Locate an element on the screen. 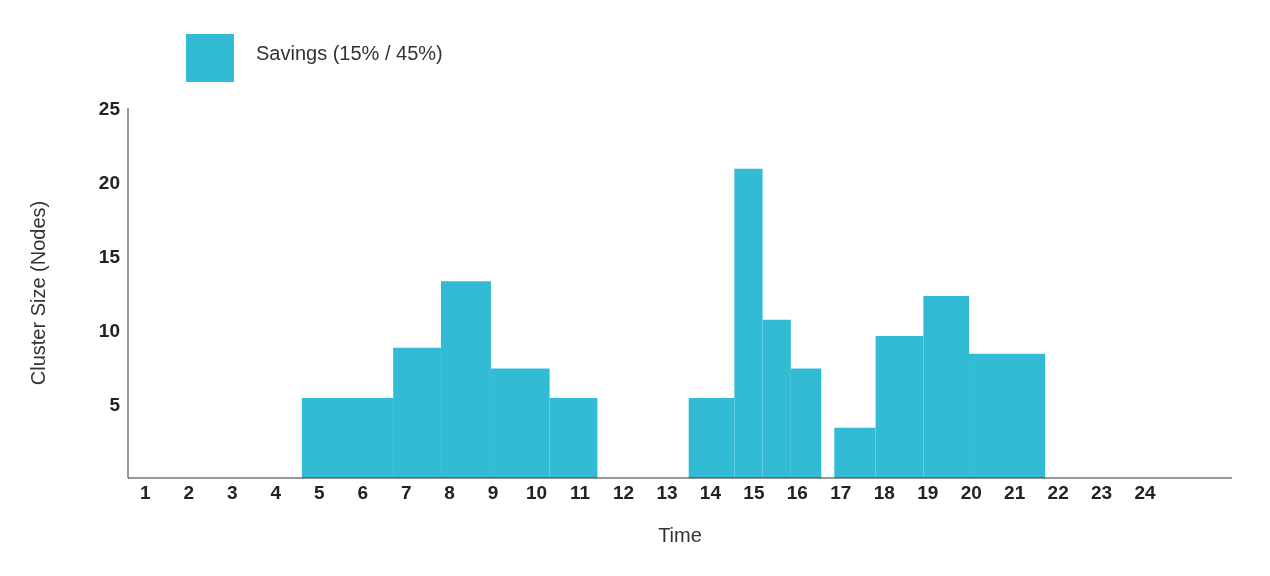 The image size is (1270, 576). y-tick-label: 5 is located at coordinates (115, 404).